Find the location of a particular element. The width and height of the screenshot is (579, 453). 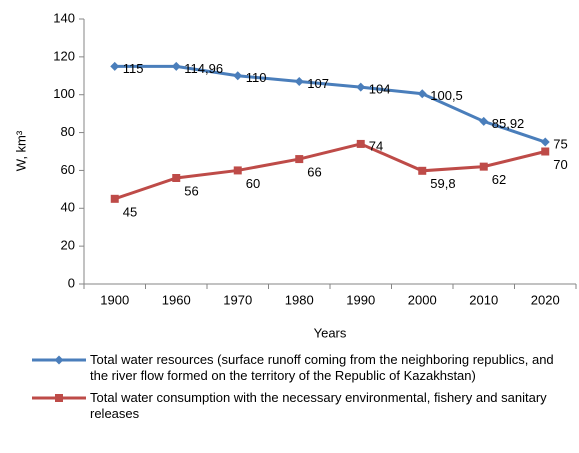

x-tick-label: 2020 is located at coordinates (545, 299).